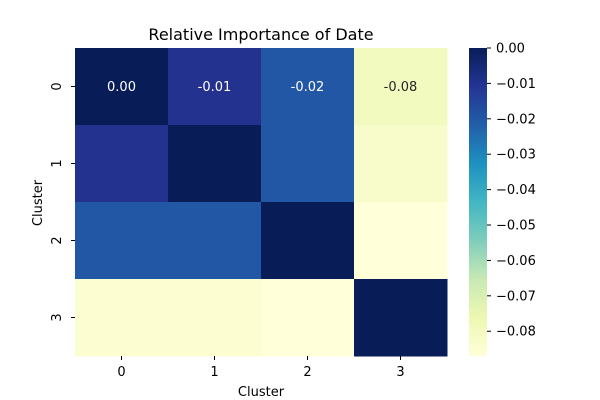 The width and height of the screenshot is (600, 400). What do you see at coordinates (38, 202) in the screenshot?
I see `y-axis-label: Cluster` at bounding box center [38, 202].